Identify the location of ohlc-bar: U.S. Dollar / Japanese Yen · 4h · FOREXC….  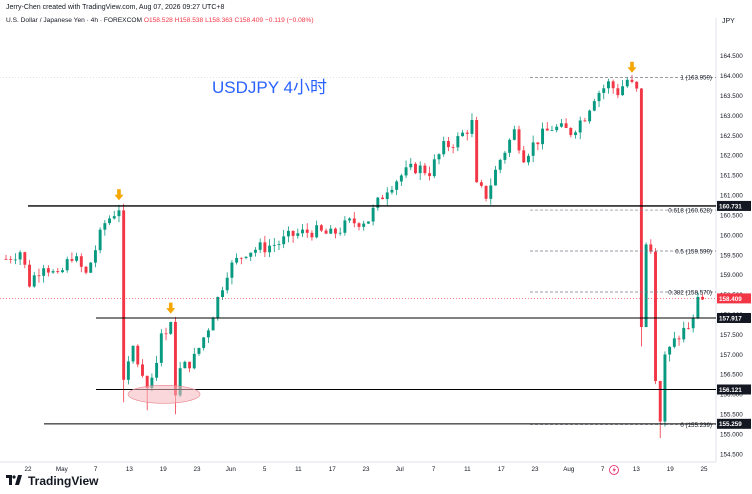
(157, 20).